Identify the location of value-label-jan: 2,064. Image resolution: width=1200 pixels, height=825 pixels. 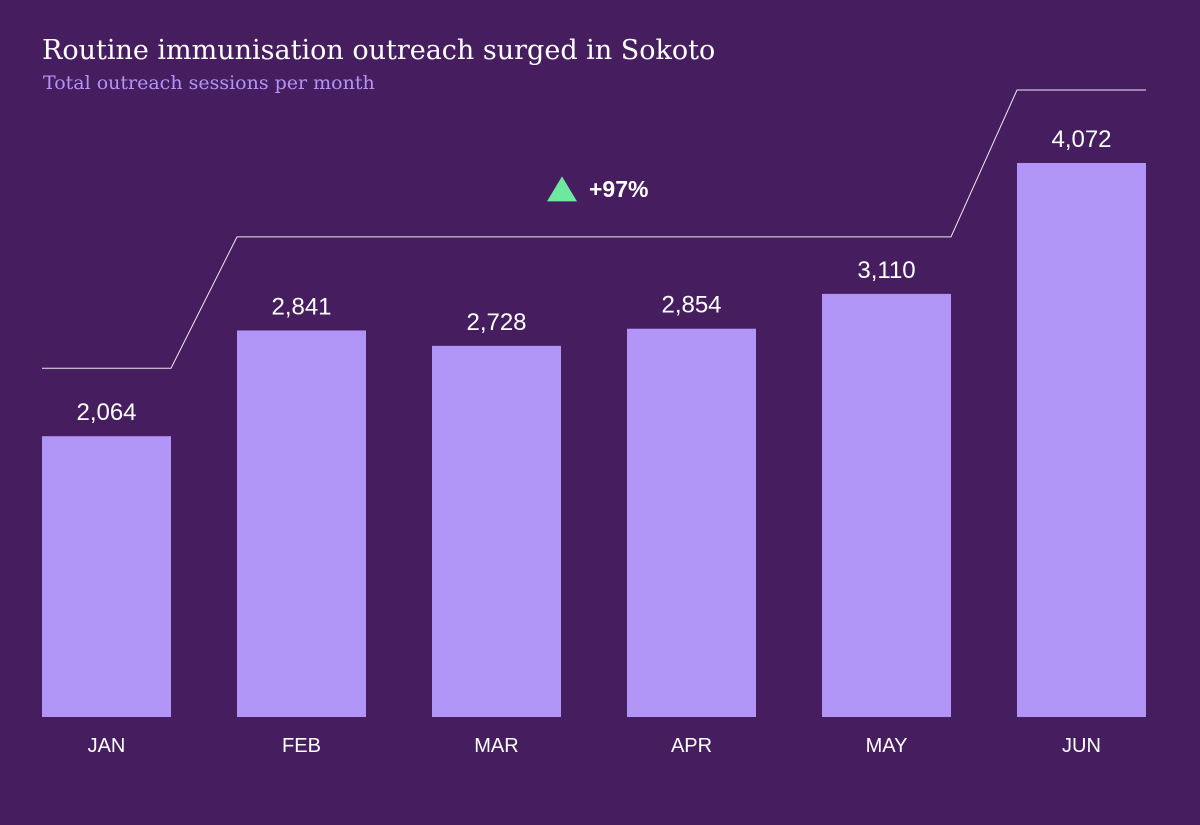
(106, 412).